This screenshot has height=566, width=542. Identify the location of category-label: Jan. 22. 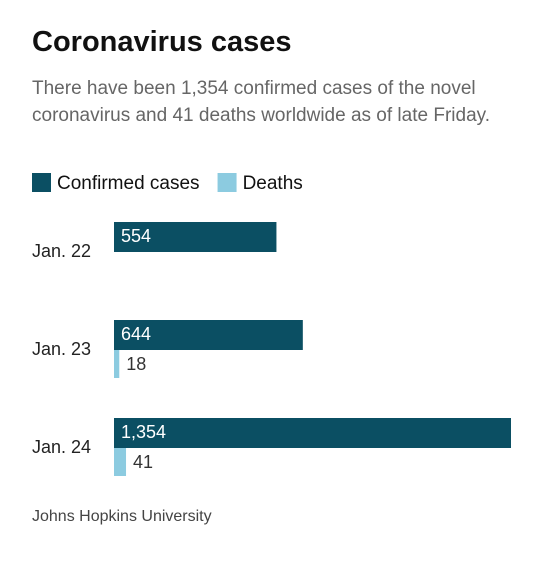
(61, 251).